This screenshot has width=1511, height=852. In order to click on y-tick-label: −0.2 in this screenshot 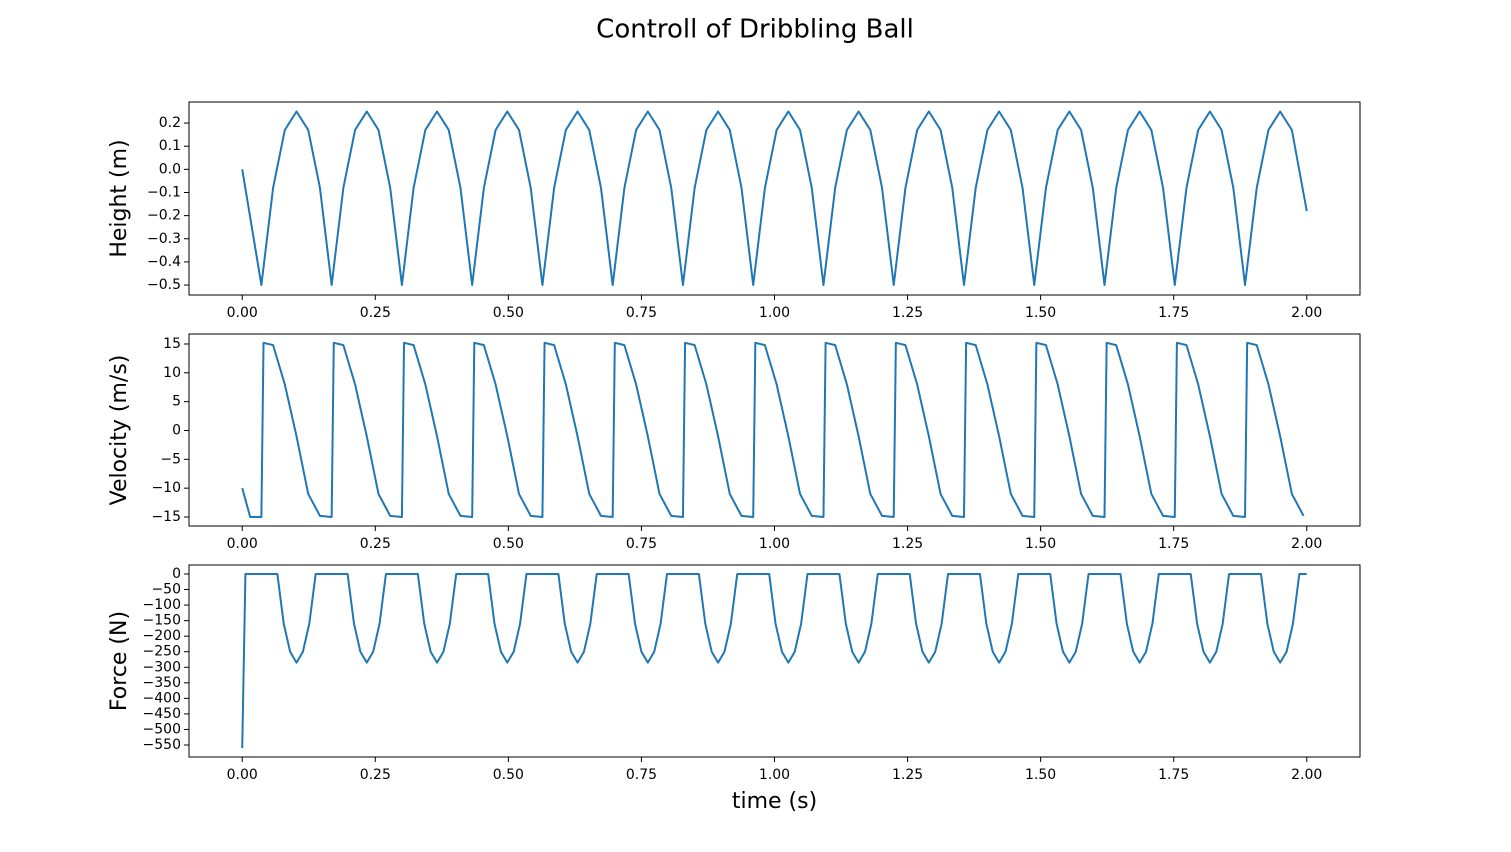, I will do `click(164, 216)`.